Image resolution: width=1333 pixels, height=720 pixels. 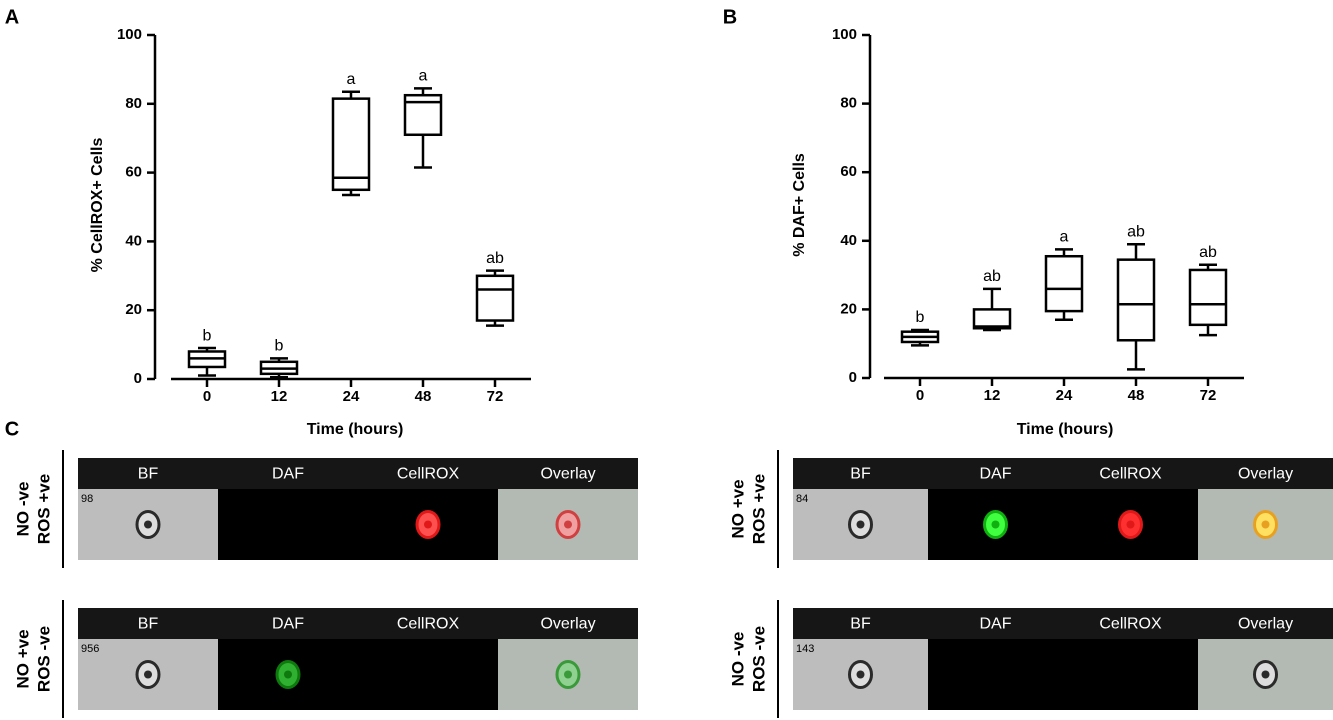 I want to click on event-number: 98, so click(x=87, y=499).